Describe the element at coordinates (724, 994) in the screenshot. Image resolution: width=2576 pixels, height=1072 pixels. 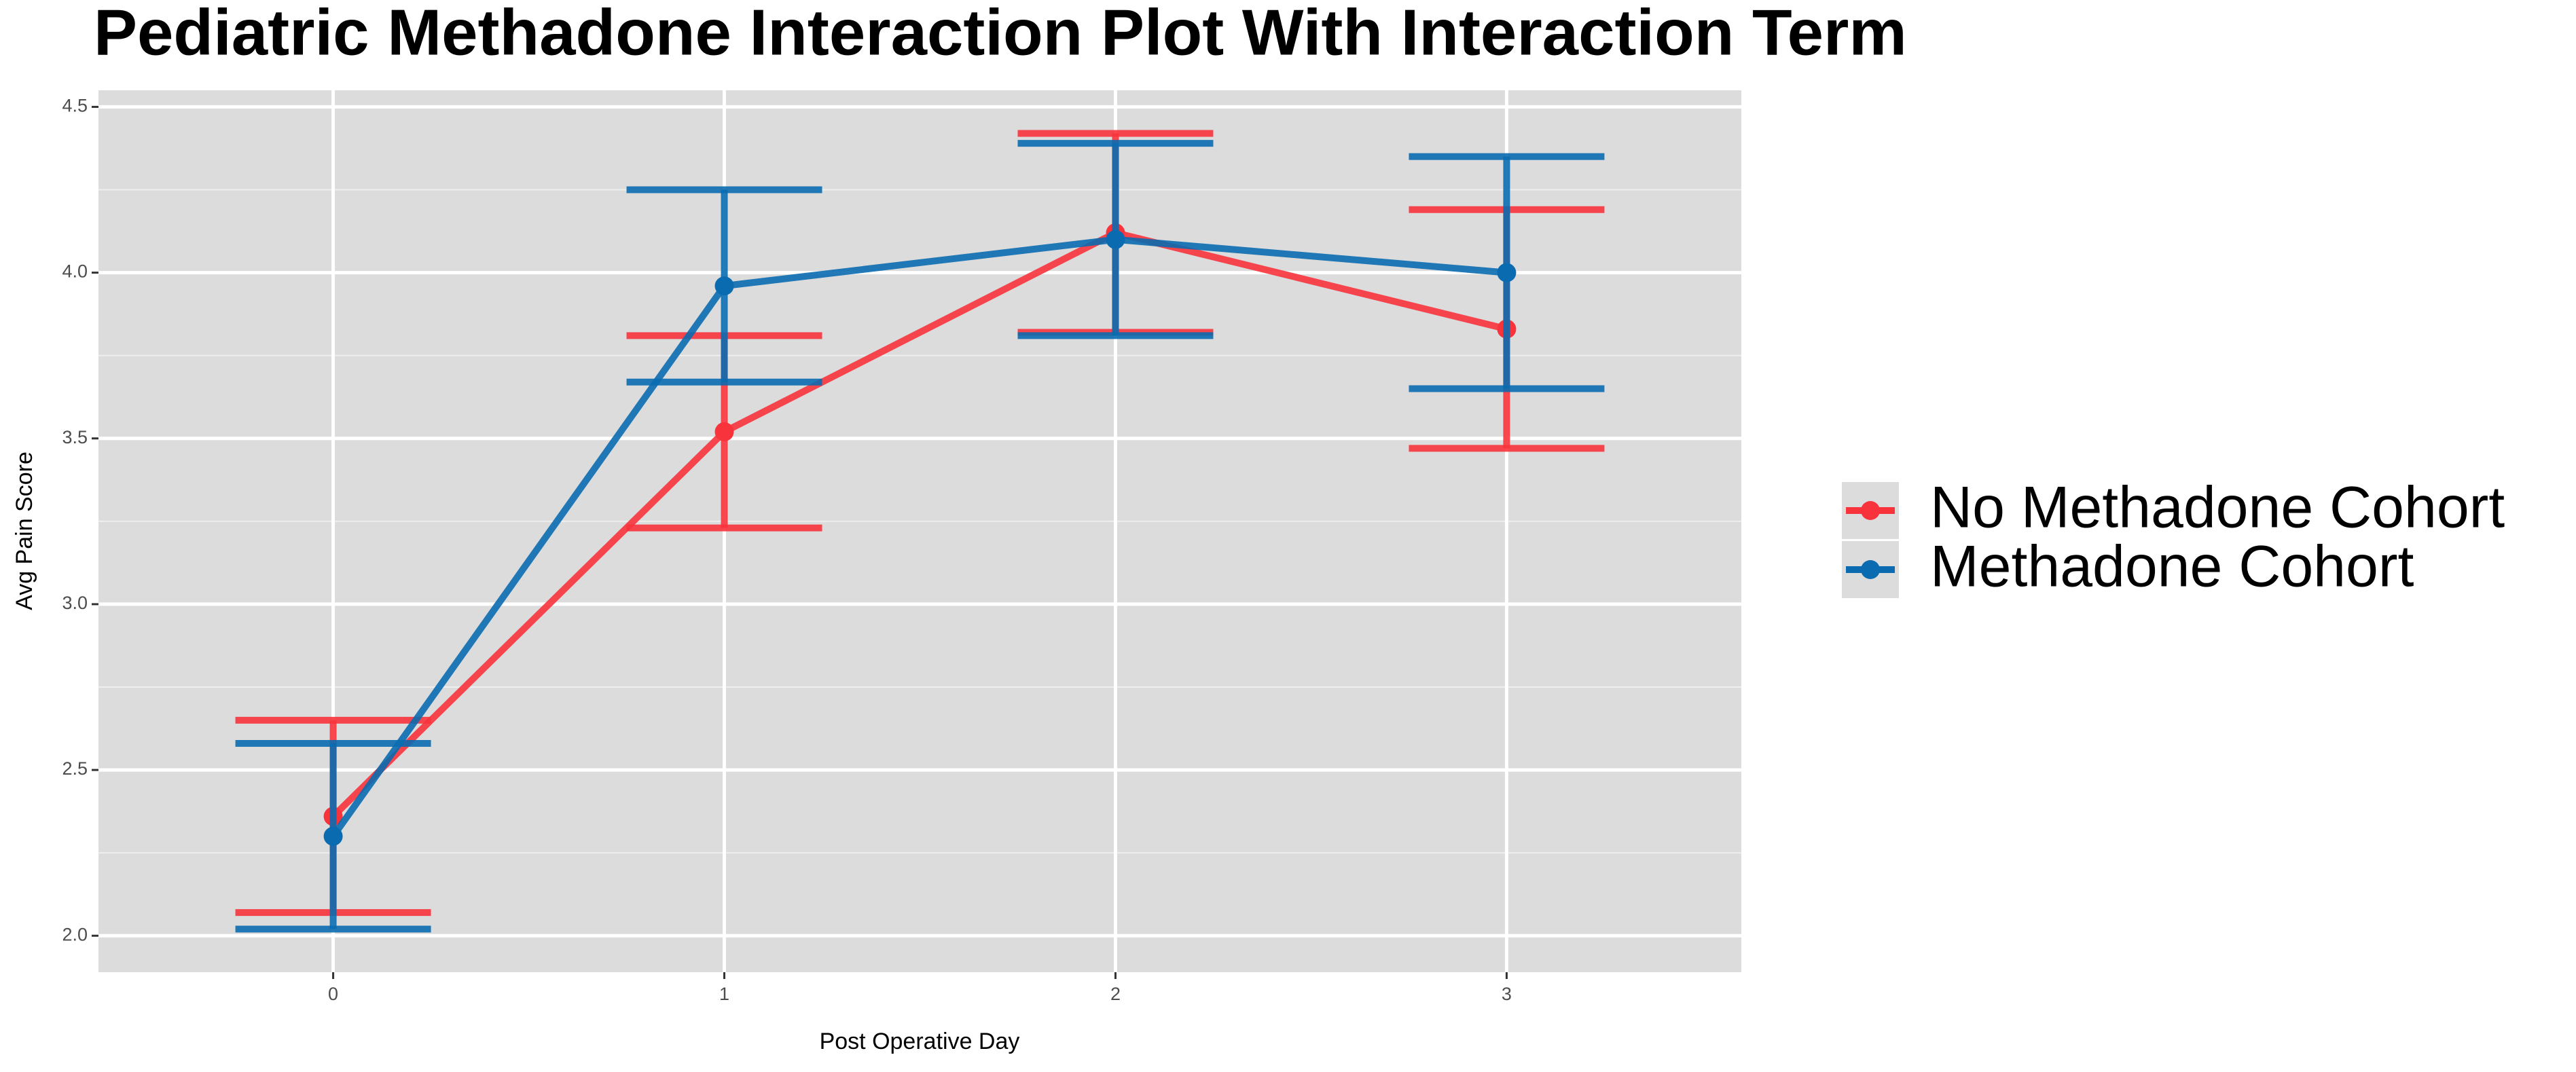
I see `x-tick-label: 1` at that location.